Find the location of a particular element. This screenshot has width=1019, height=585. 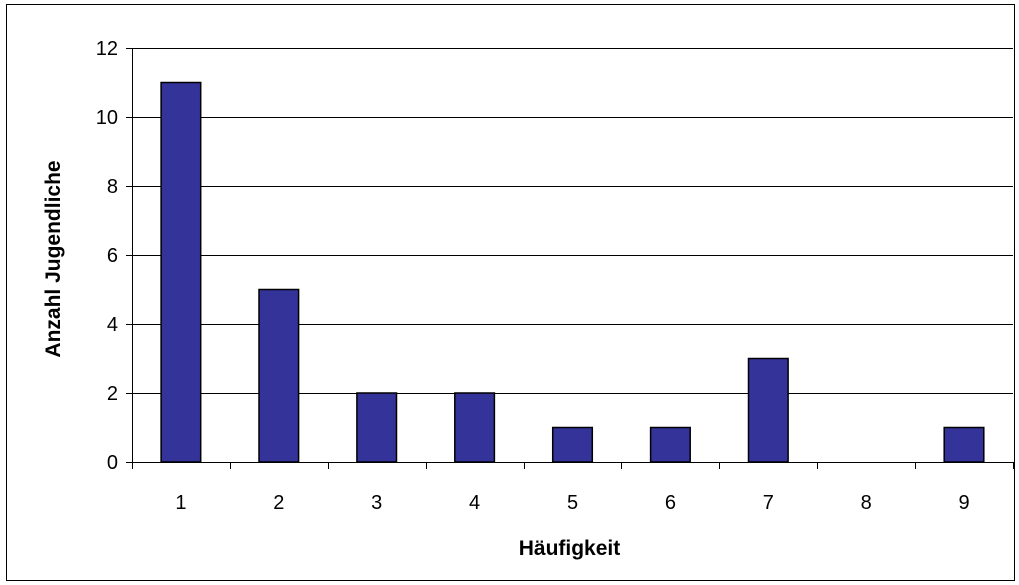

x-tick-label-5: 5 is located at coordinates (572, 503).